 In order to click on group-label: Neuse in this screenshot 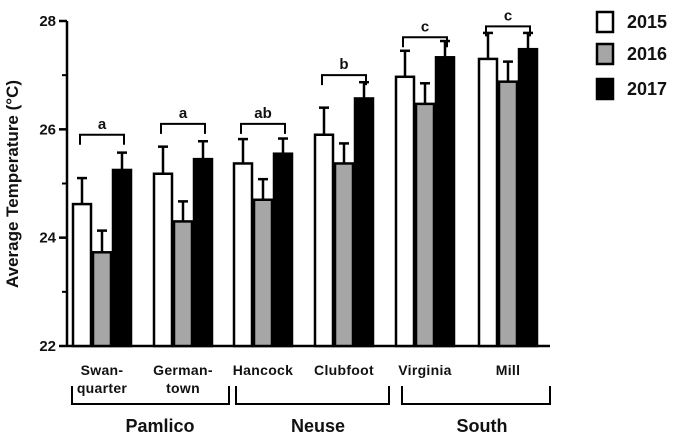, I will do `click(318, 425)`.